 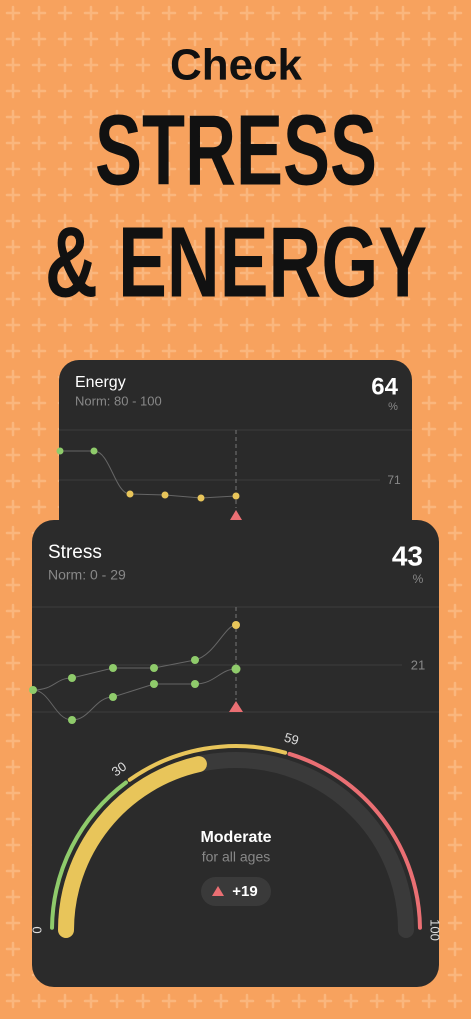 What do you see at coordinates (407, 555) in the screenshot?
I see `card-value: 43` at bounding box center [407, 555].